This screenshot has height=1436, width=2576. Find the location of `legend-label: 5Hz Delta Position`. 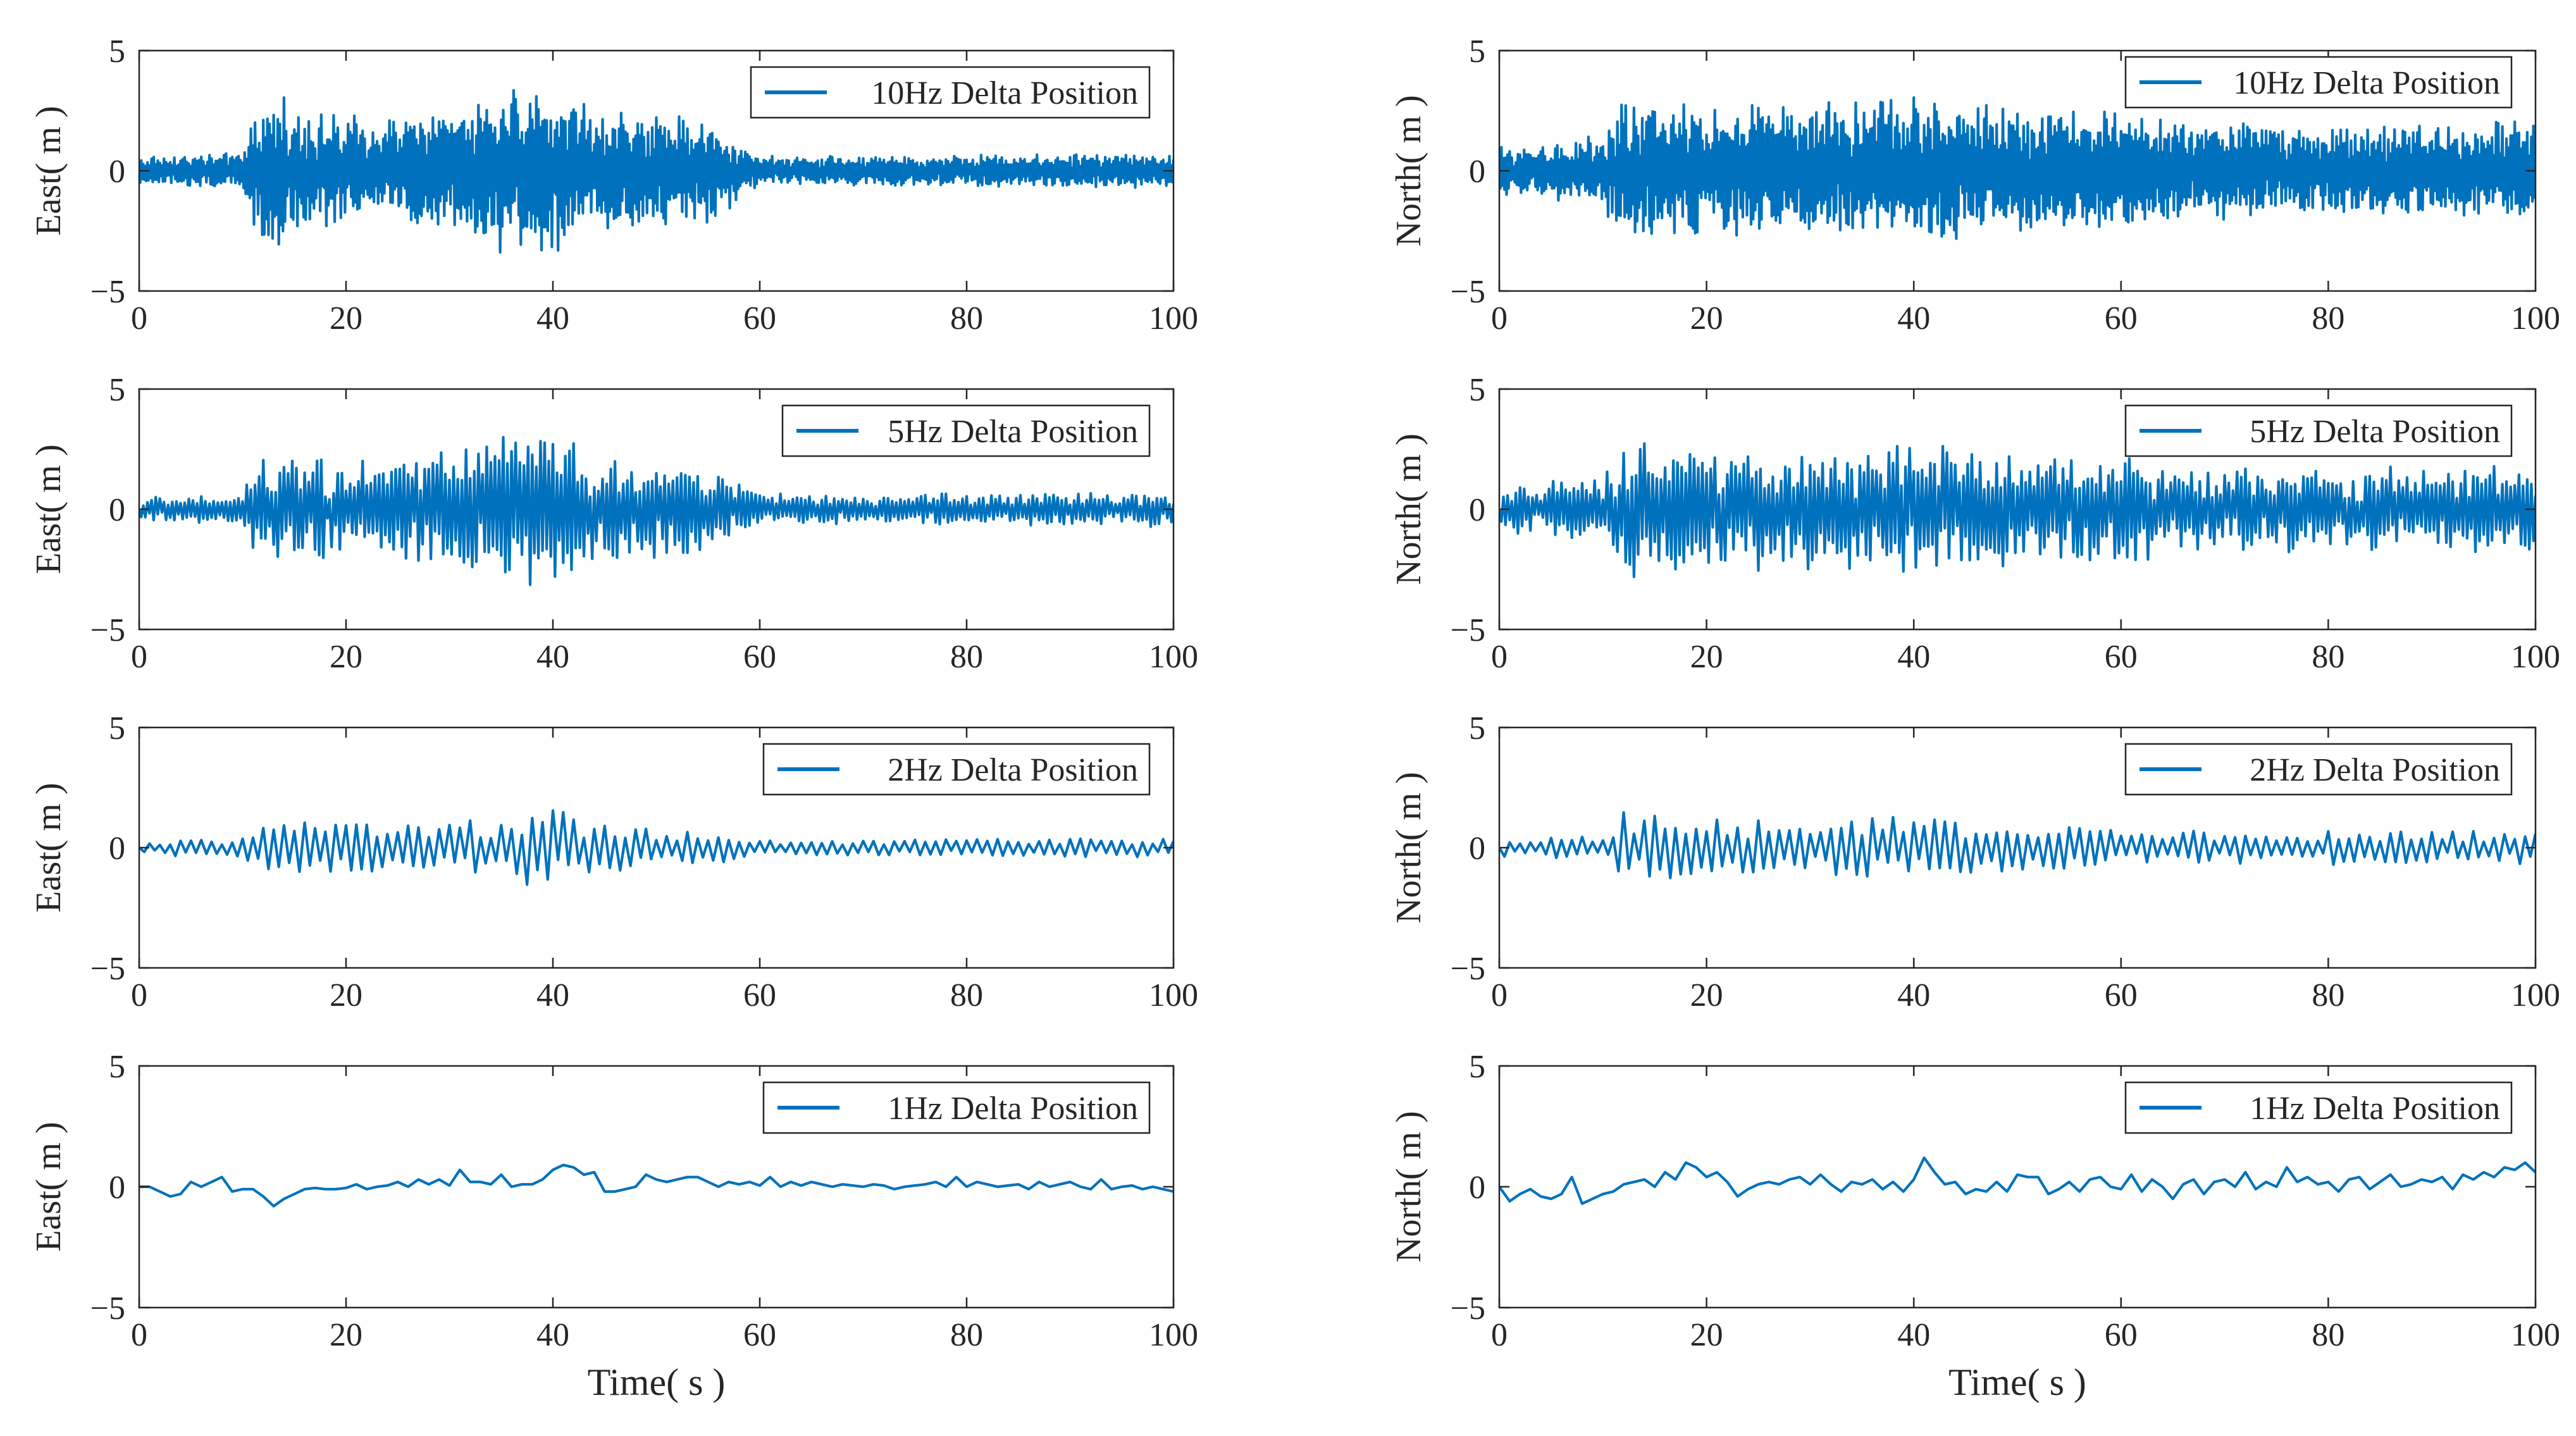

legend-label: 5Hz Delta Position is located at coordinates (2375, 432).